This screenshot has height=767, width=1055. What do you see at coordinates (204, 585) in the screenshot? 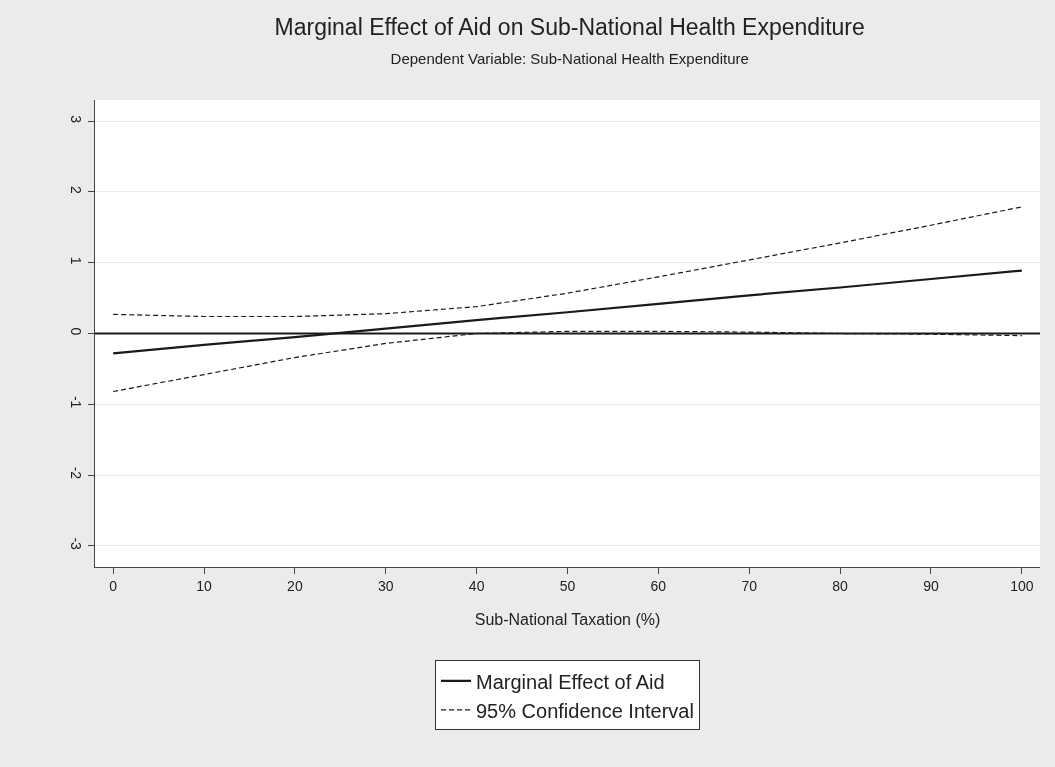
I see `x-tick-label: 10` at bounding box center [204, 585].